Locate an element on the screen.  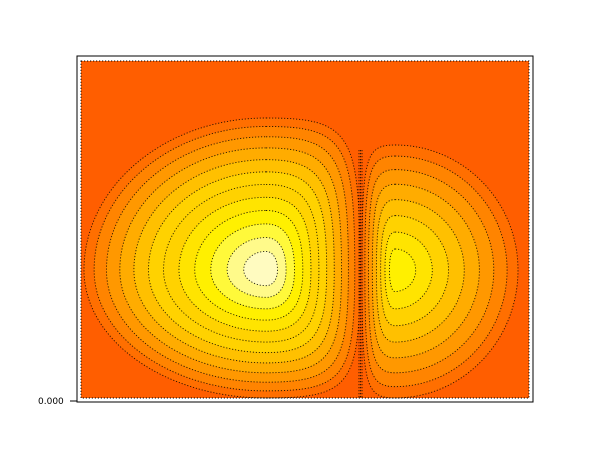
y-tick-label: 0.000 is located at coordinates (51, 402).